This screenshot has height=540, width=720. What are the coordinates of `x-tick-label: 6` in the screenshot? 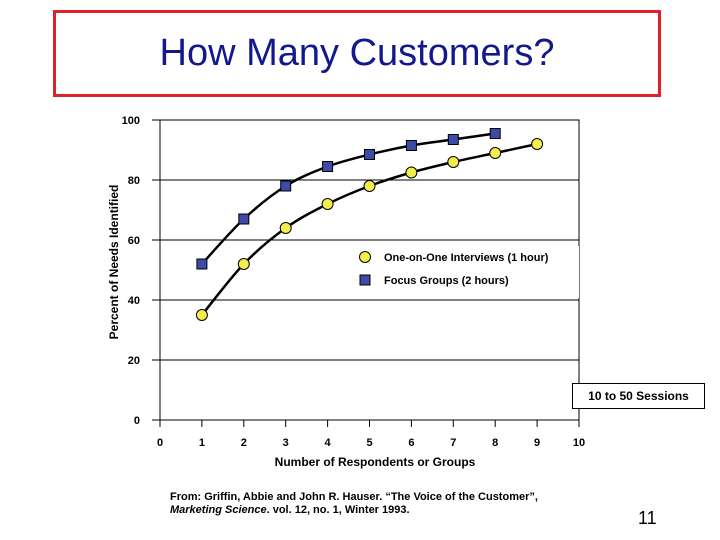 It's located at (411, 443).